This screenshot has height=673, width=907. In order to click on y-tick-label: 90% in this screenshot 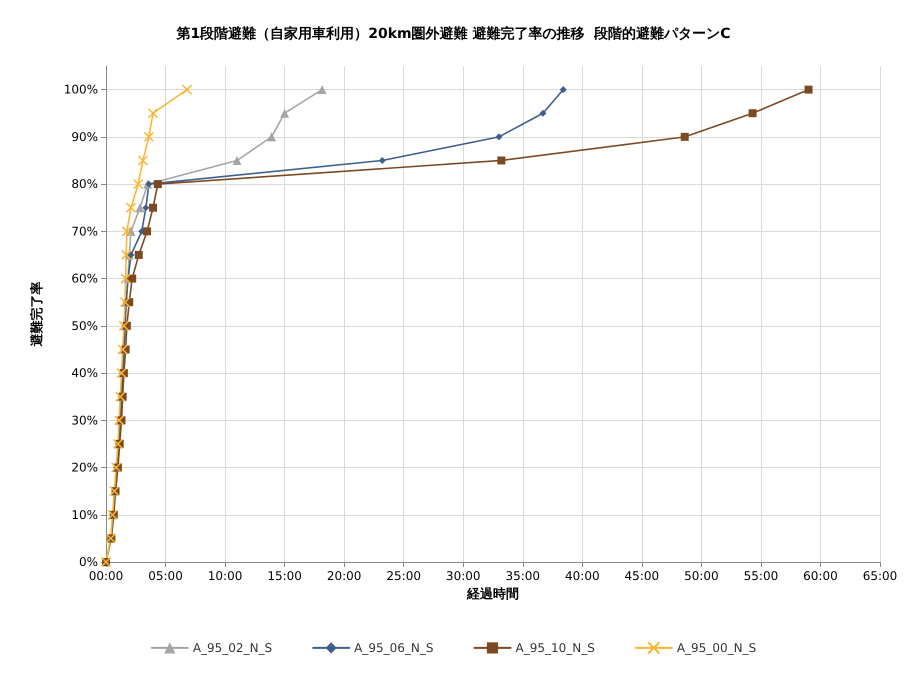, I will do `click(84, 137)`.